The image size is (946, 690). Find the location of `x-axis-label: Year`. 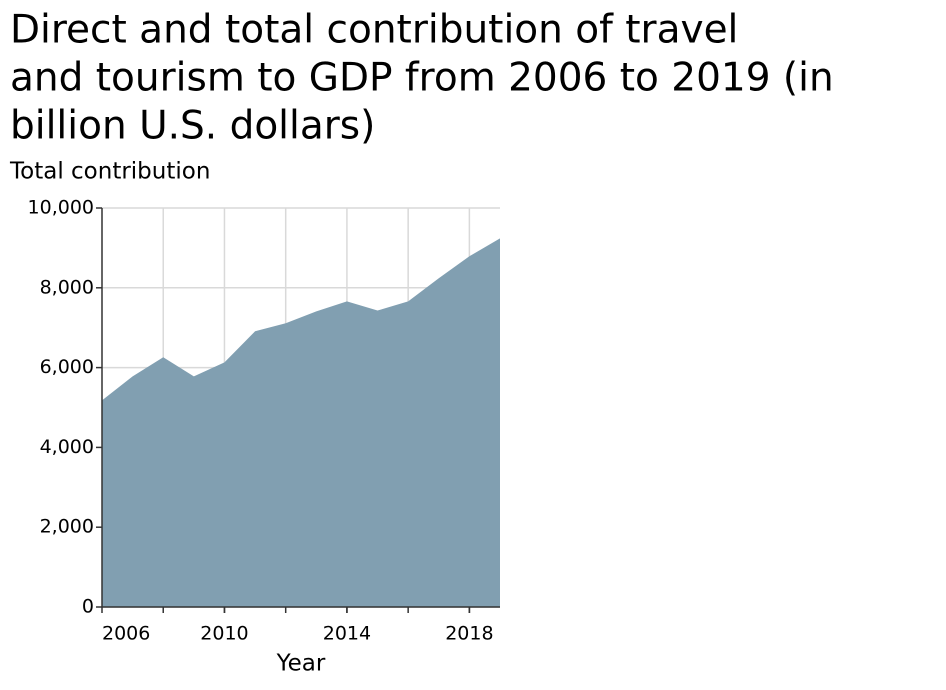

x-axis-label: Year is located at coordinates (301, 664).